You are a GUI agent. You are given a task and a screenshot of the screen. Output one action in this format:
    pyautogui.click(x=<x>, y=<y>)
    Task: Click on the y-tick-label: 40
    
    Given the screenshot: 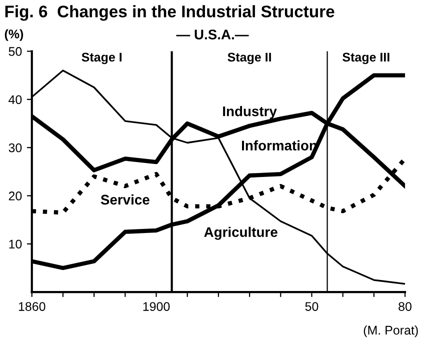 What is the action you would take?
    pyautogui.click(x=15, y=99)
    